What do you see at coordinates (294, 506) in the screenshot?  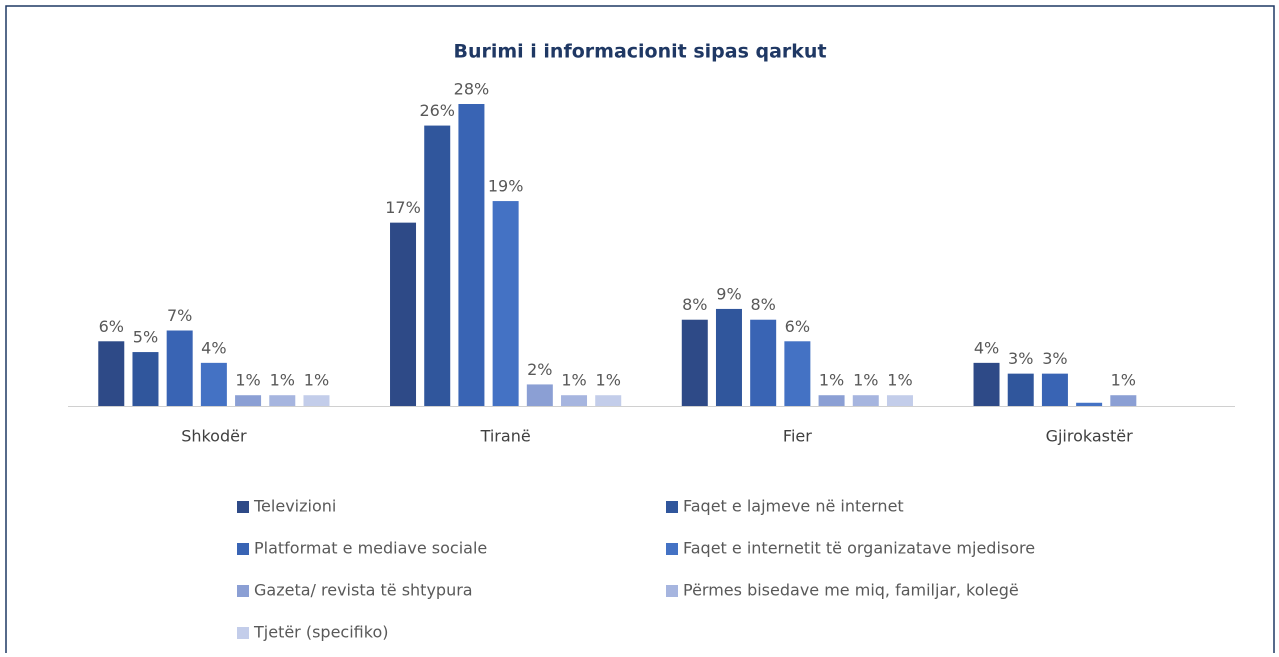 I see `legend-label: Televizioni` at bounding box center [294, 506].